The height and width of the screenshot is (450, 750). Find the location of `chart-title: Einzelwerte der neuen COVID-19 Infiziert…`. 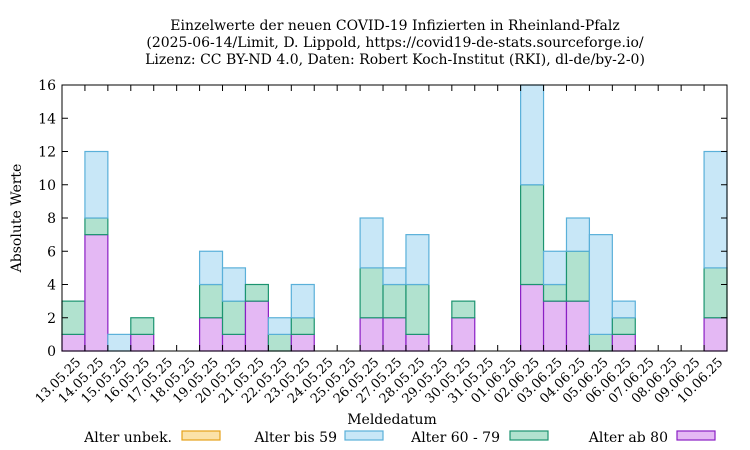

chart-title: Einzelwerte der neuen COVID-19 Infiziert… is located at coordinates (395, 43).